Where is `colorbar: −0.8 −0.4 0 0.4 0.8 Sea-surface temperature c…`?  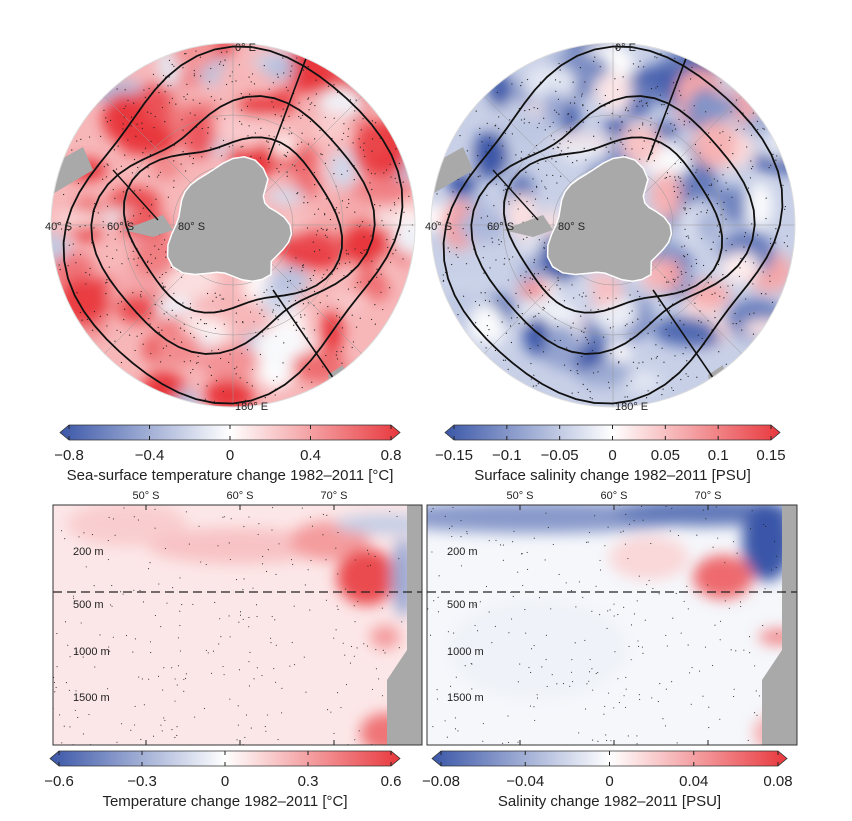 colorbar: −0.8 −0.4 0 0.4 0.8 Sea-surface temperature c… is located at coordinates (228, 454).